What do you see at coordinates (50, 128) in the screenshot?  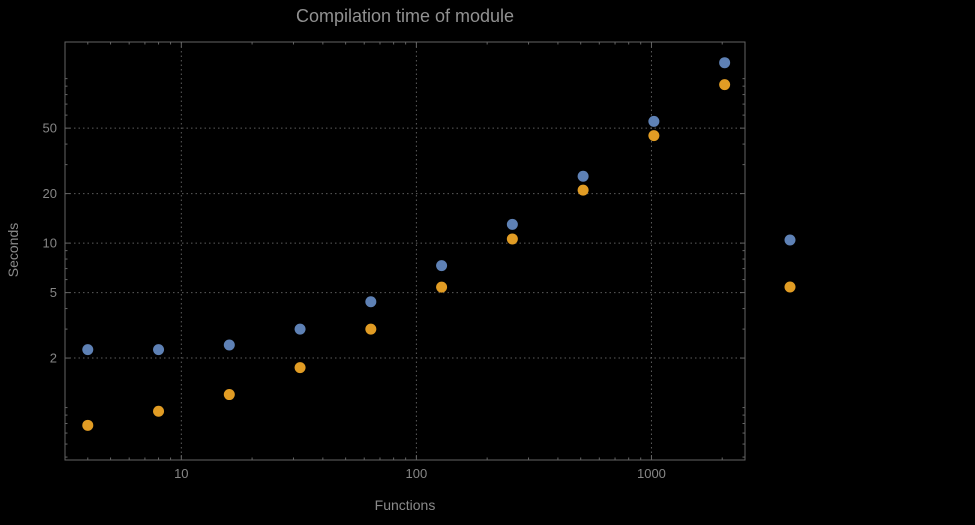 I see `y-tick-label: 50` at bounding box center [50, 128].